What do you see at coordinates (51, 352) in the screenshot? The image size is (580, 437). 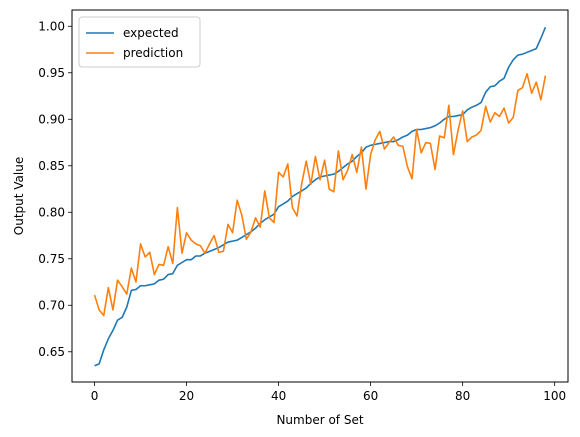 I see `y-tick-label: 0.65` at bounding box center [51, 352].